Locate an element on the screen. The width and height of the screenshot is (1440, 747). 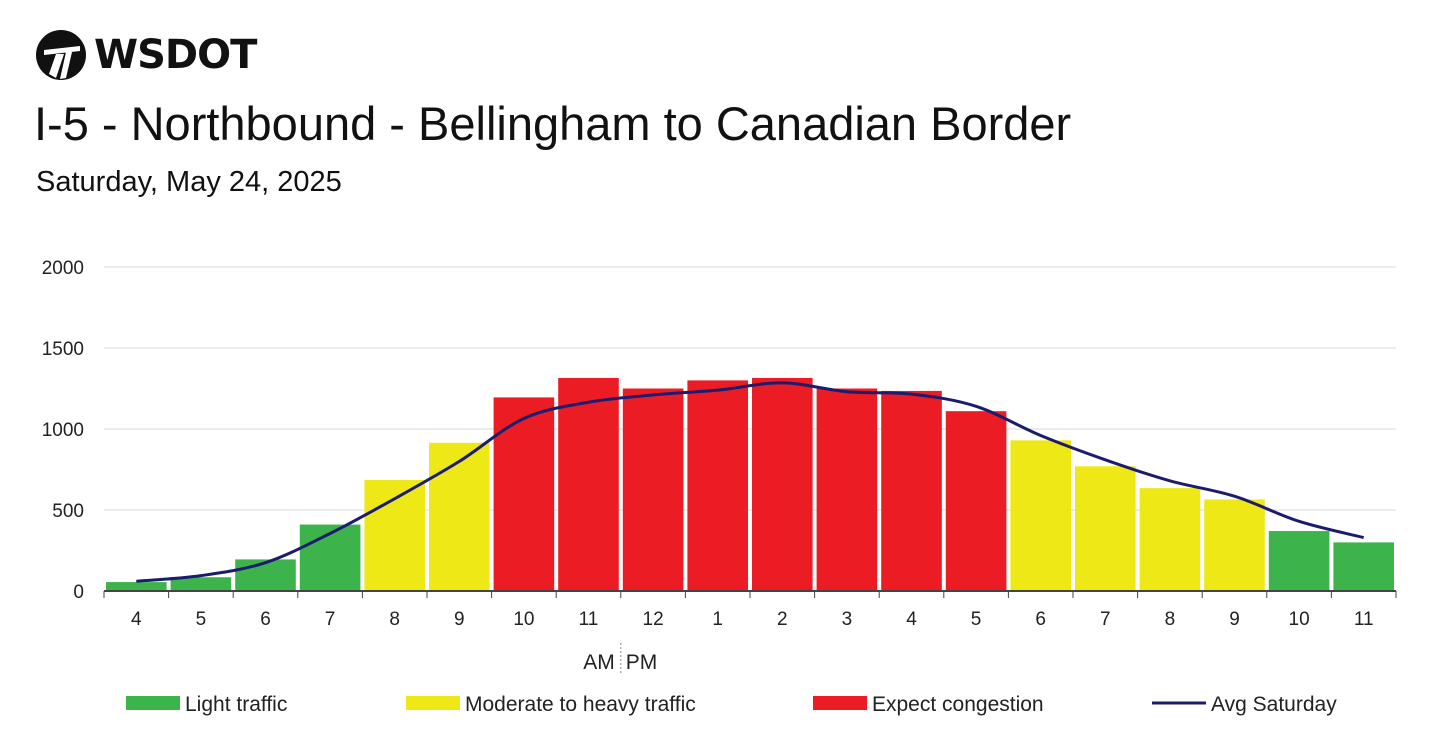
pm-label: PM is located at coordinates (642, 662).